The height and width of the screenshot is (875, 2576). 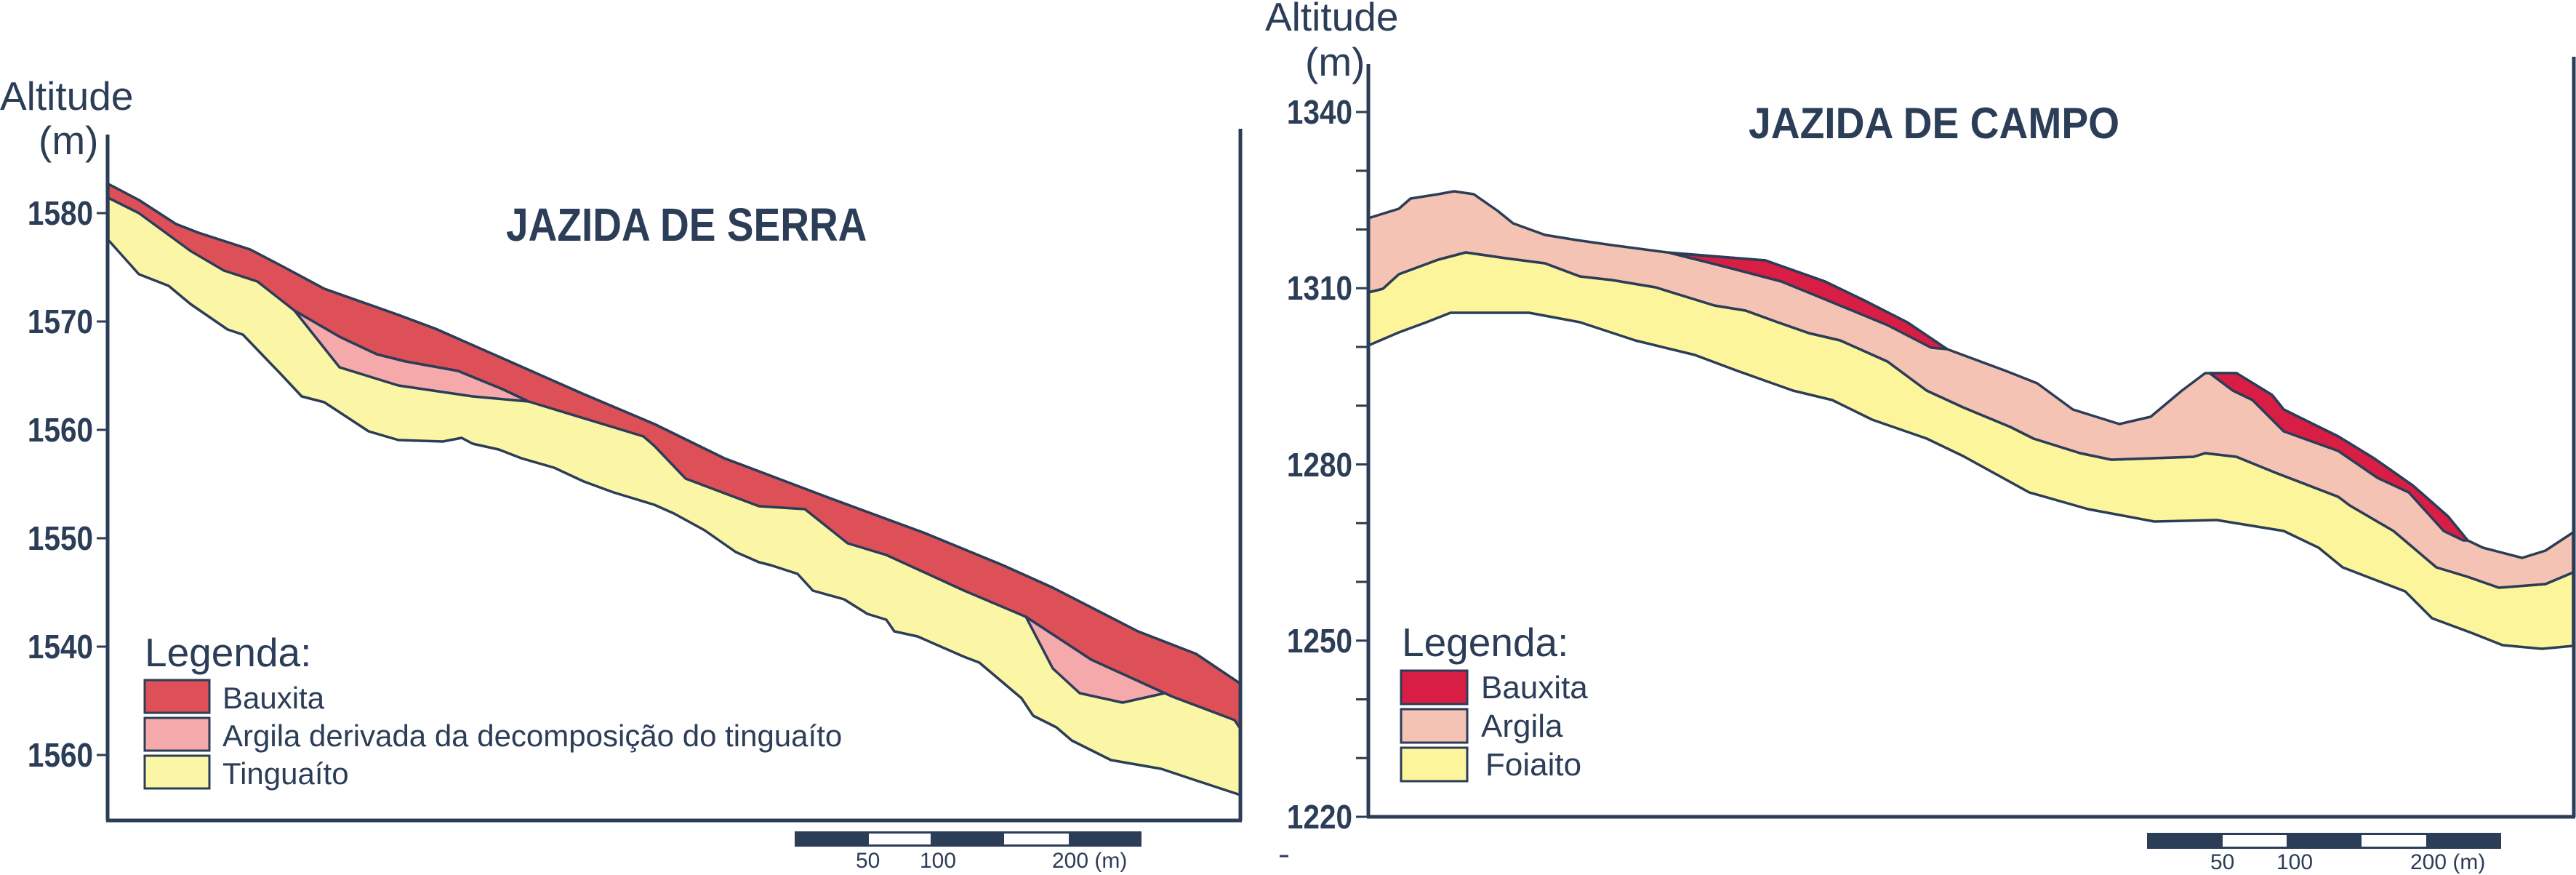 I want to click on campo-title: JAZIDA DE CAMPO, so click(x=1935, y=123).